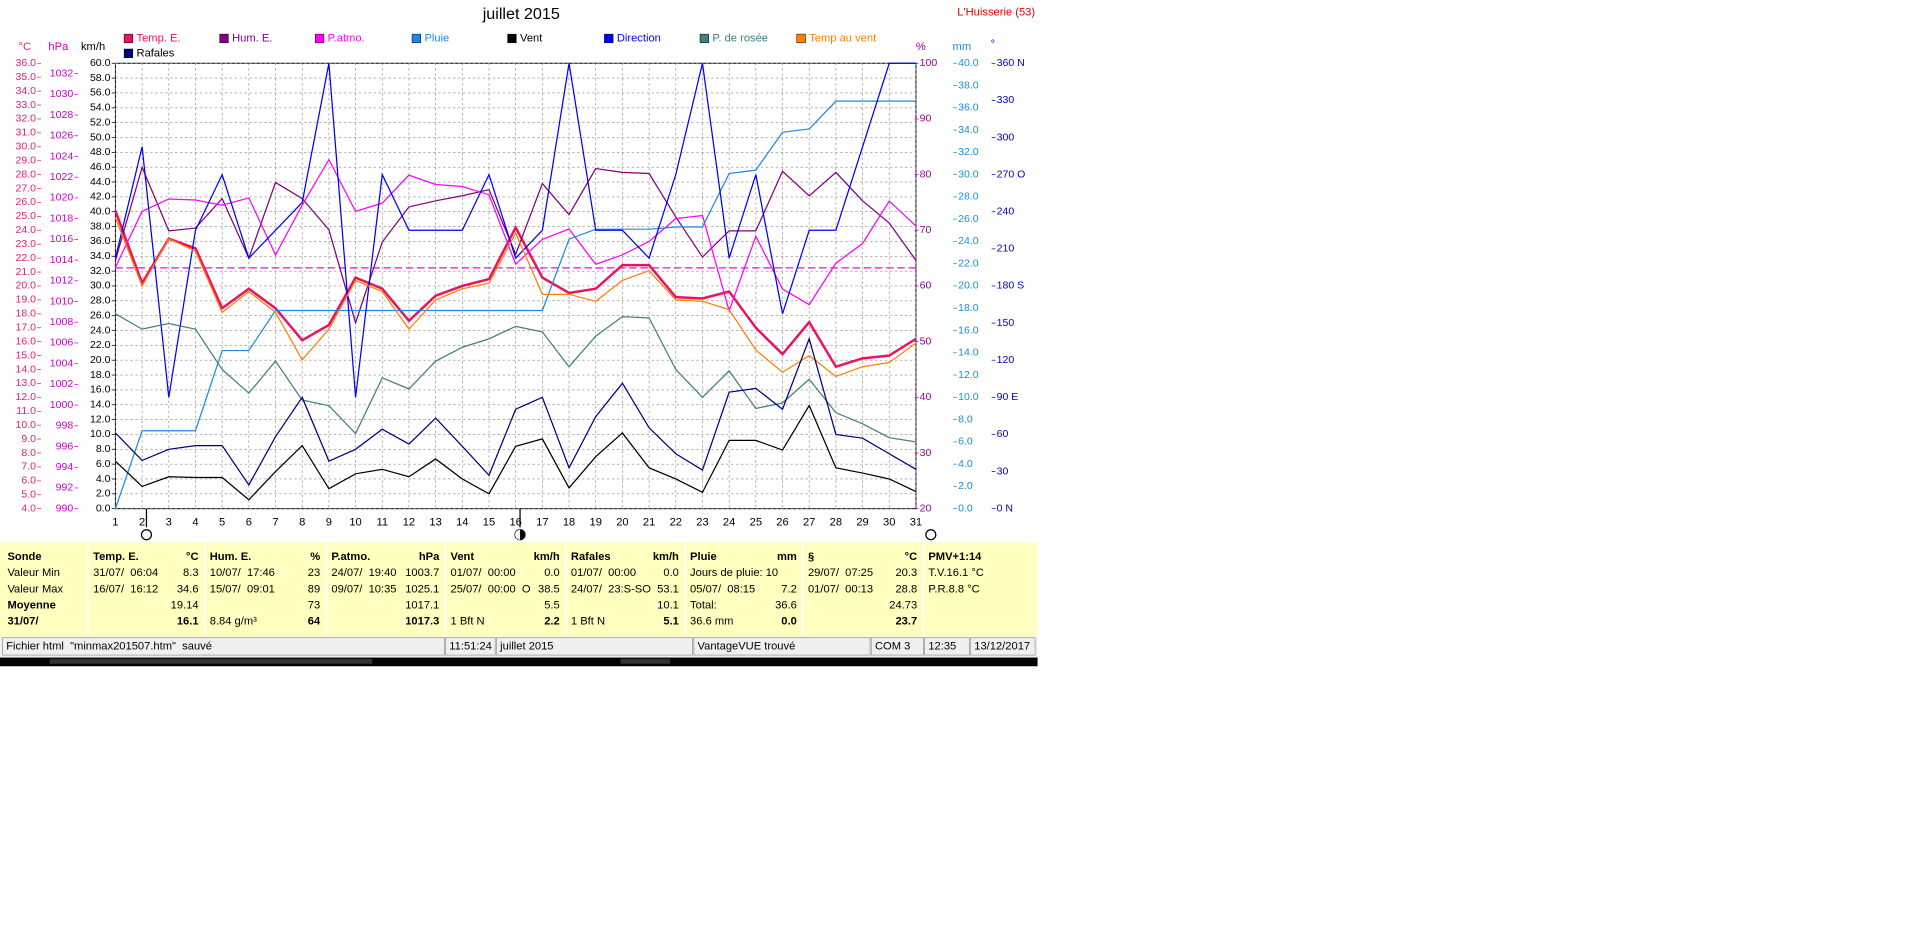 Image resolution: width=1920 pixels, height=933 pixels. What do you see at coordinates (906, 589) in the screenshot?
I see `table-cell: 28.8` at bounding box center [906, 589].